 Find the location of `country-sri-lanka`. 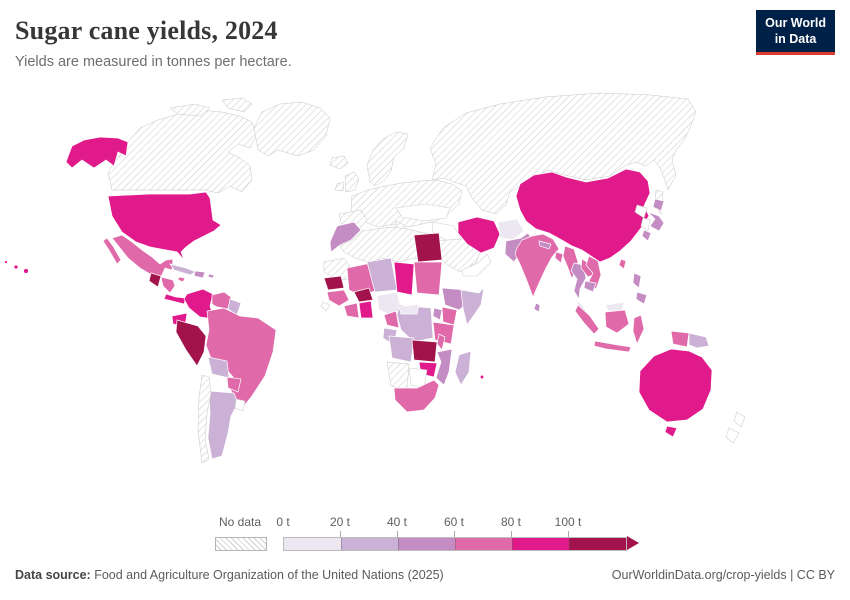

country-sri-lanka is located at coordinates (537, 307).